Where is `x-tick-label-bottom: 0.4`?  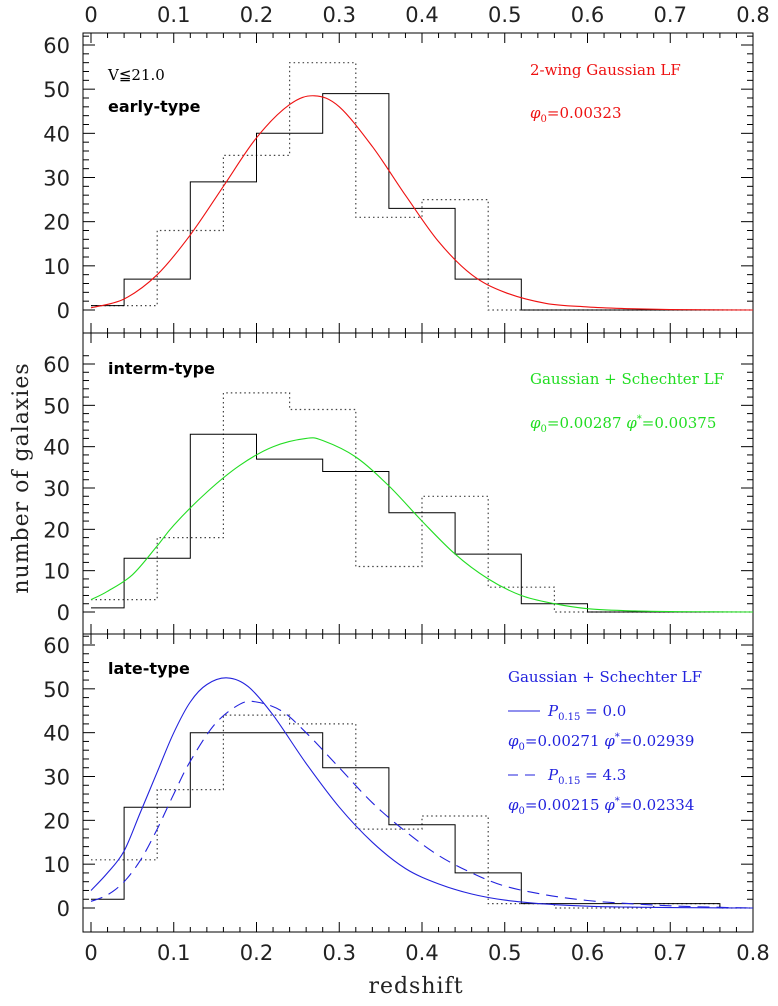 x-tick-label-bottom: 0.4 is located at coordinates (421, 953).